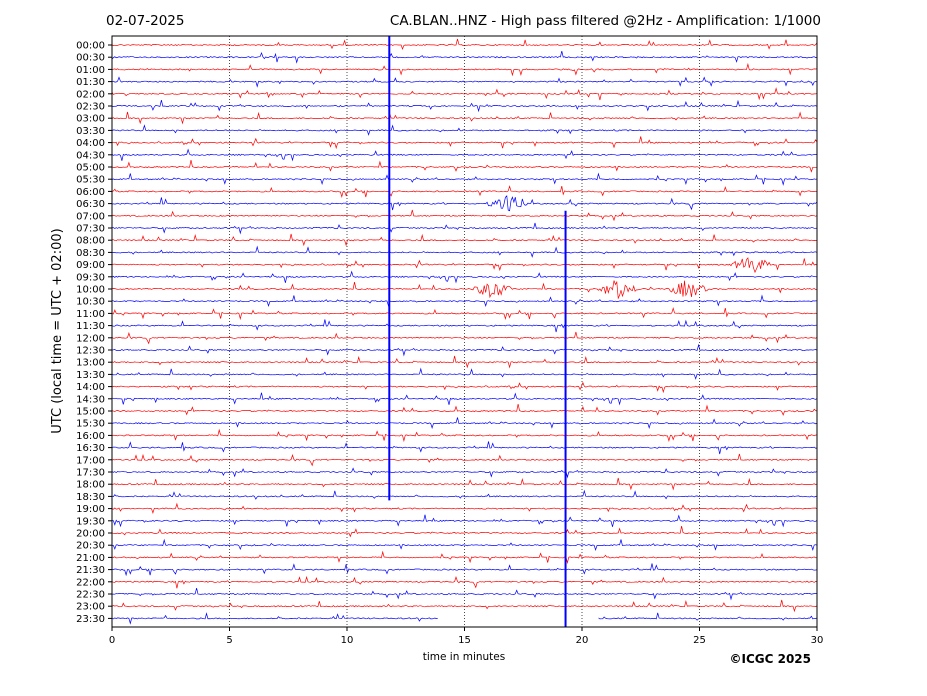  Describe the element at coordinates (90, 509) in the screenshot. I see `row-label: 19:00` at that location.